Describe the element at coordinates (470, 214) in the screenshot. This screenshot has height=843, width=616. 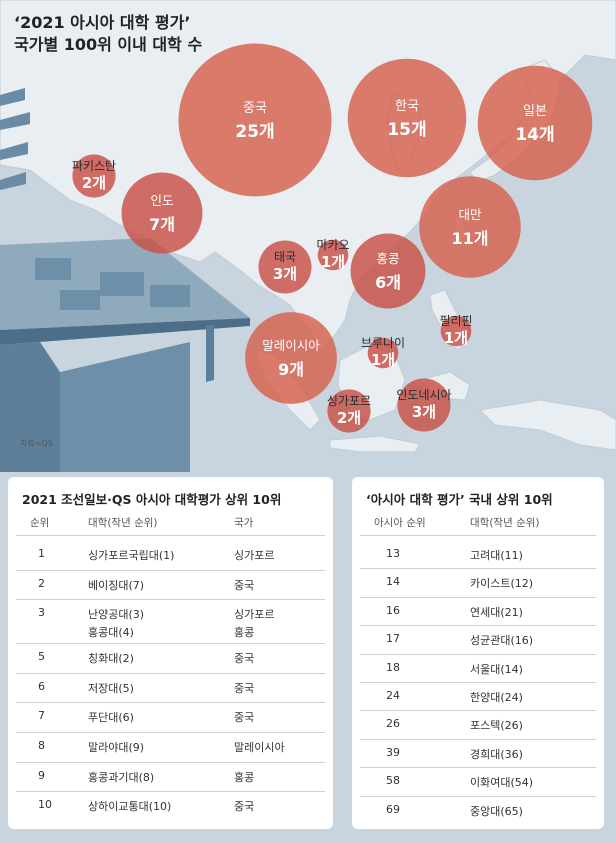
I see `bubble-label-대만: 대만` at that location.